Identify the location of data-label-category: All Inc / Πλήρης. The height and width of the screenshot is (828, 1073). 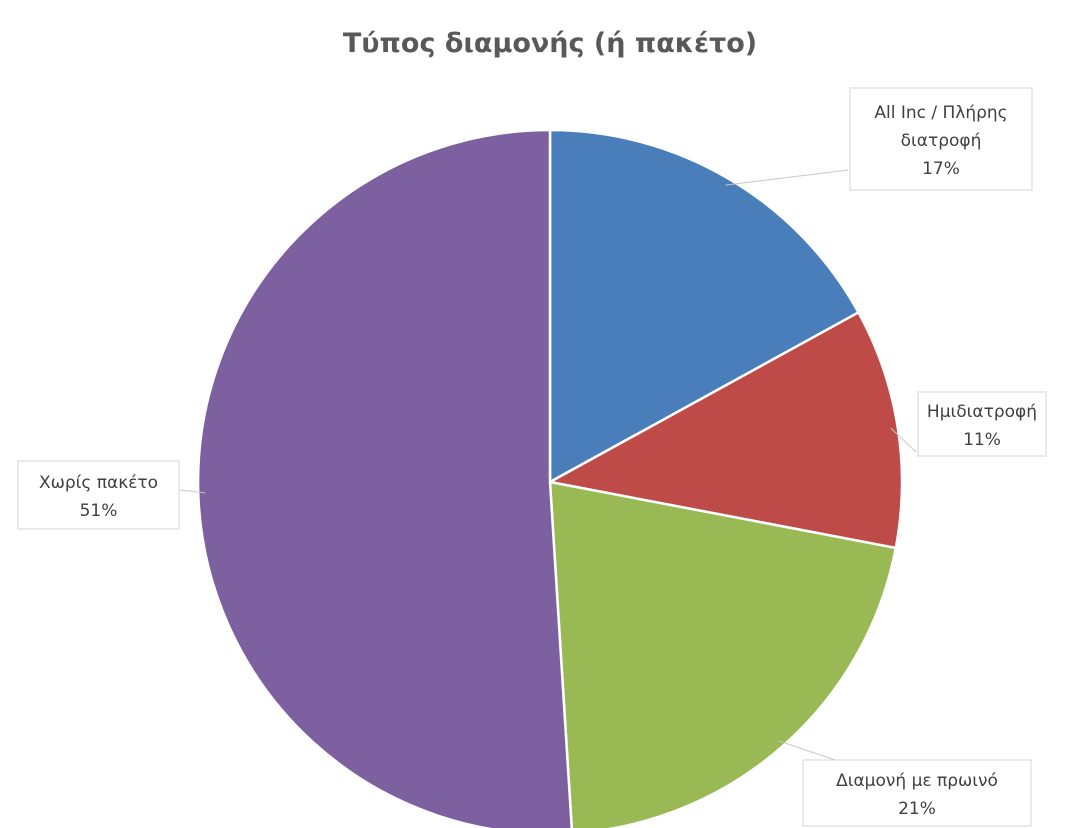
(940, 113).